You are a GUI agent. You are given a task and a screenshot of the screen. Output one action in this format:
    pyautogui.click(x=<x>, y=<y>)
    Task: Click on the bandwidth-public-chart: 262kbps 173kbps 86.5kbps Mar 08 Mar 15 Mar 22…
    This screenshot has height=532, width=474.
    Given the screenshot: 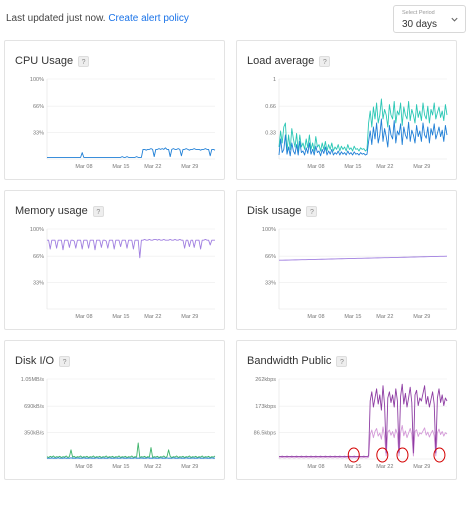 What is the action you would take?
    pyautogui.click(x=351, y=423)
    